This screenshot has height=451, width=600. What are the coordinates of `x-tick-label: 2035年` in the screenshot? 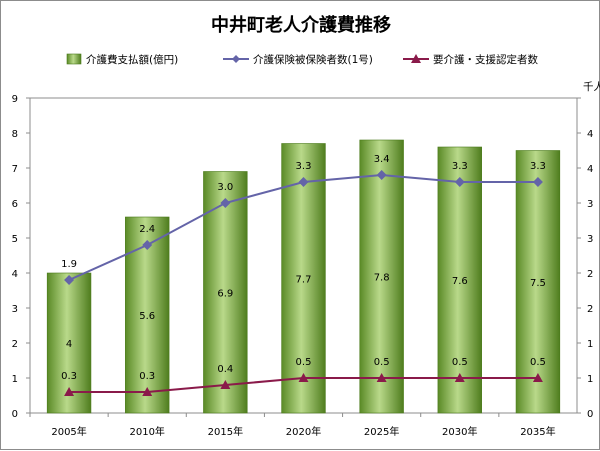 It's located at (537, 431).